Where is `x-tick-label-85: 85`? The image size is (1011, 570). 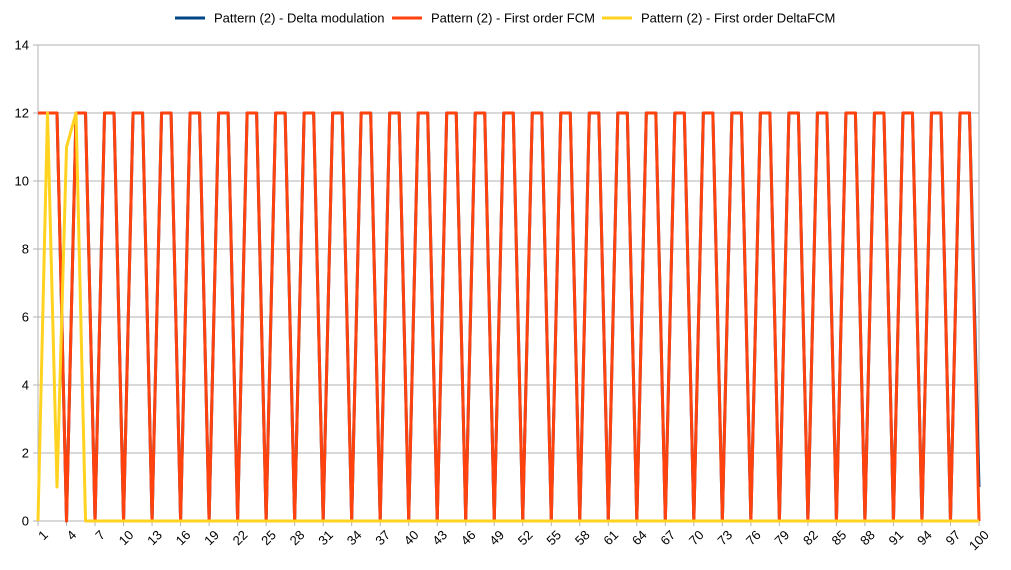 x-tick-label-85: 85 is located at coordinates (838, 537).